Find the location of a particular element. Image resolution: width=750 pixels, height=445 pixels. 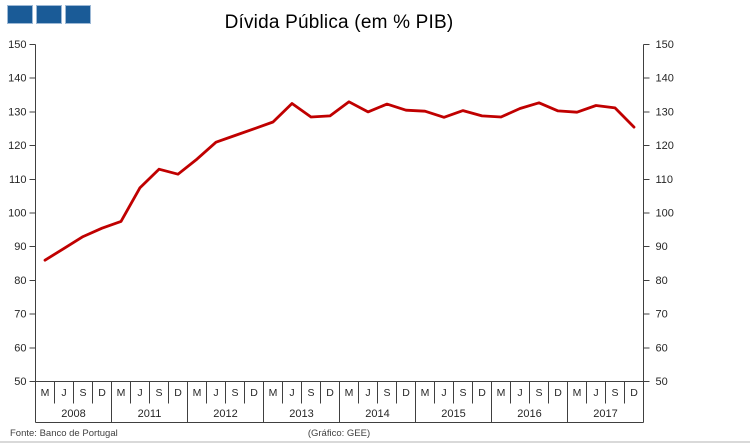

bottom-divider is located at coordinates (375, 442).